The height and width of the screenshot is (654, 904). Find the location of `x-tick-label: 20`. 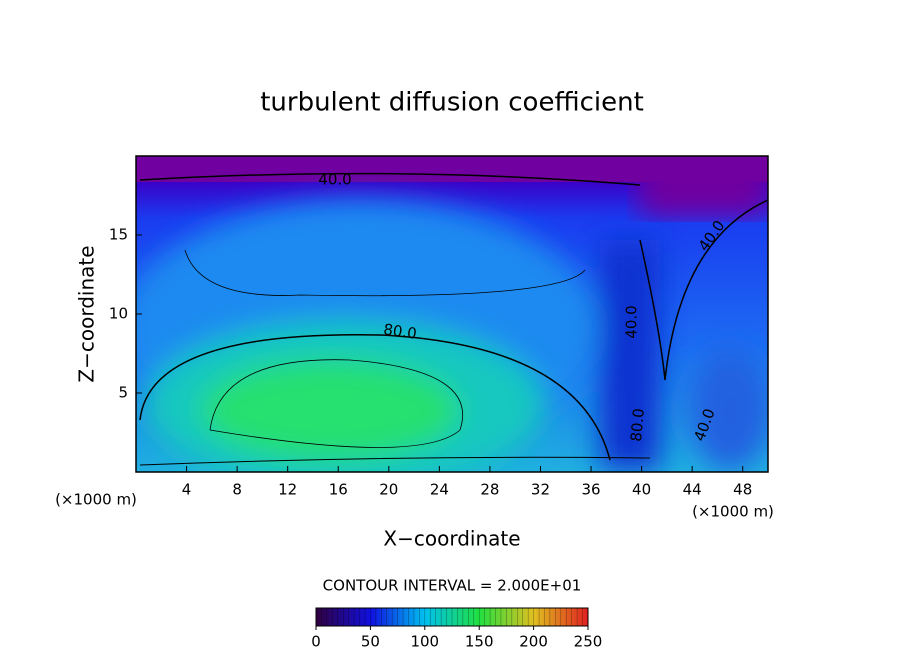

x-tick-label: 20 is located at coordinates (388, 490).